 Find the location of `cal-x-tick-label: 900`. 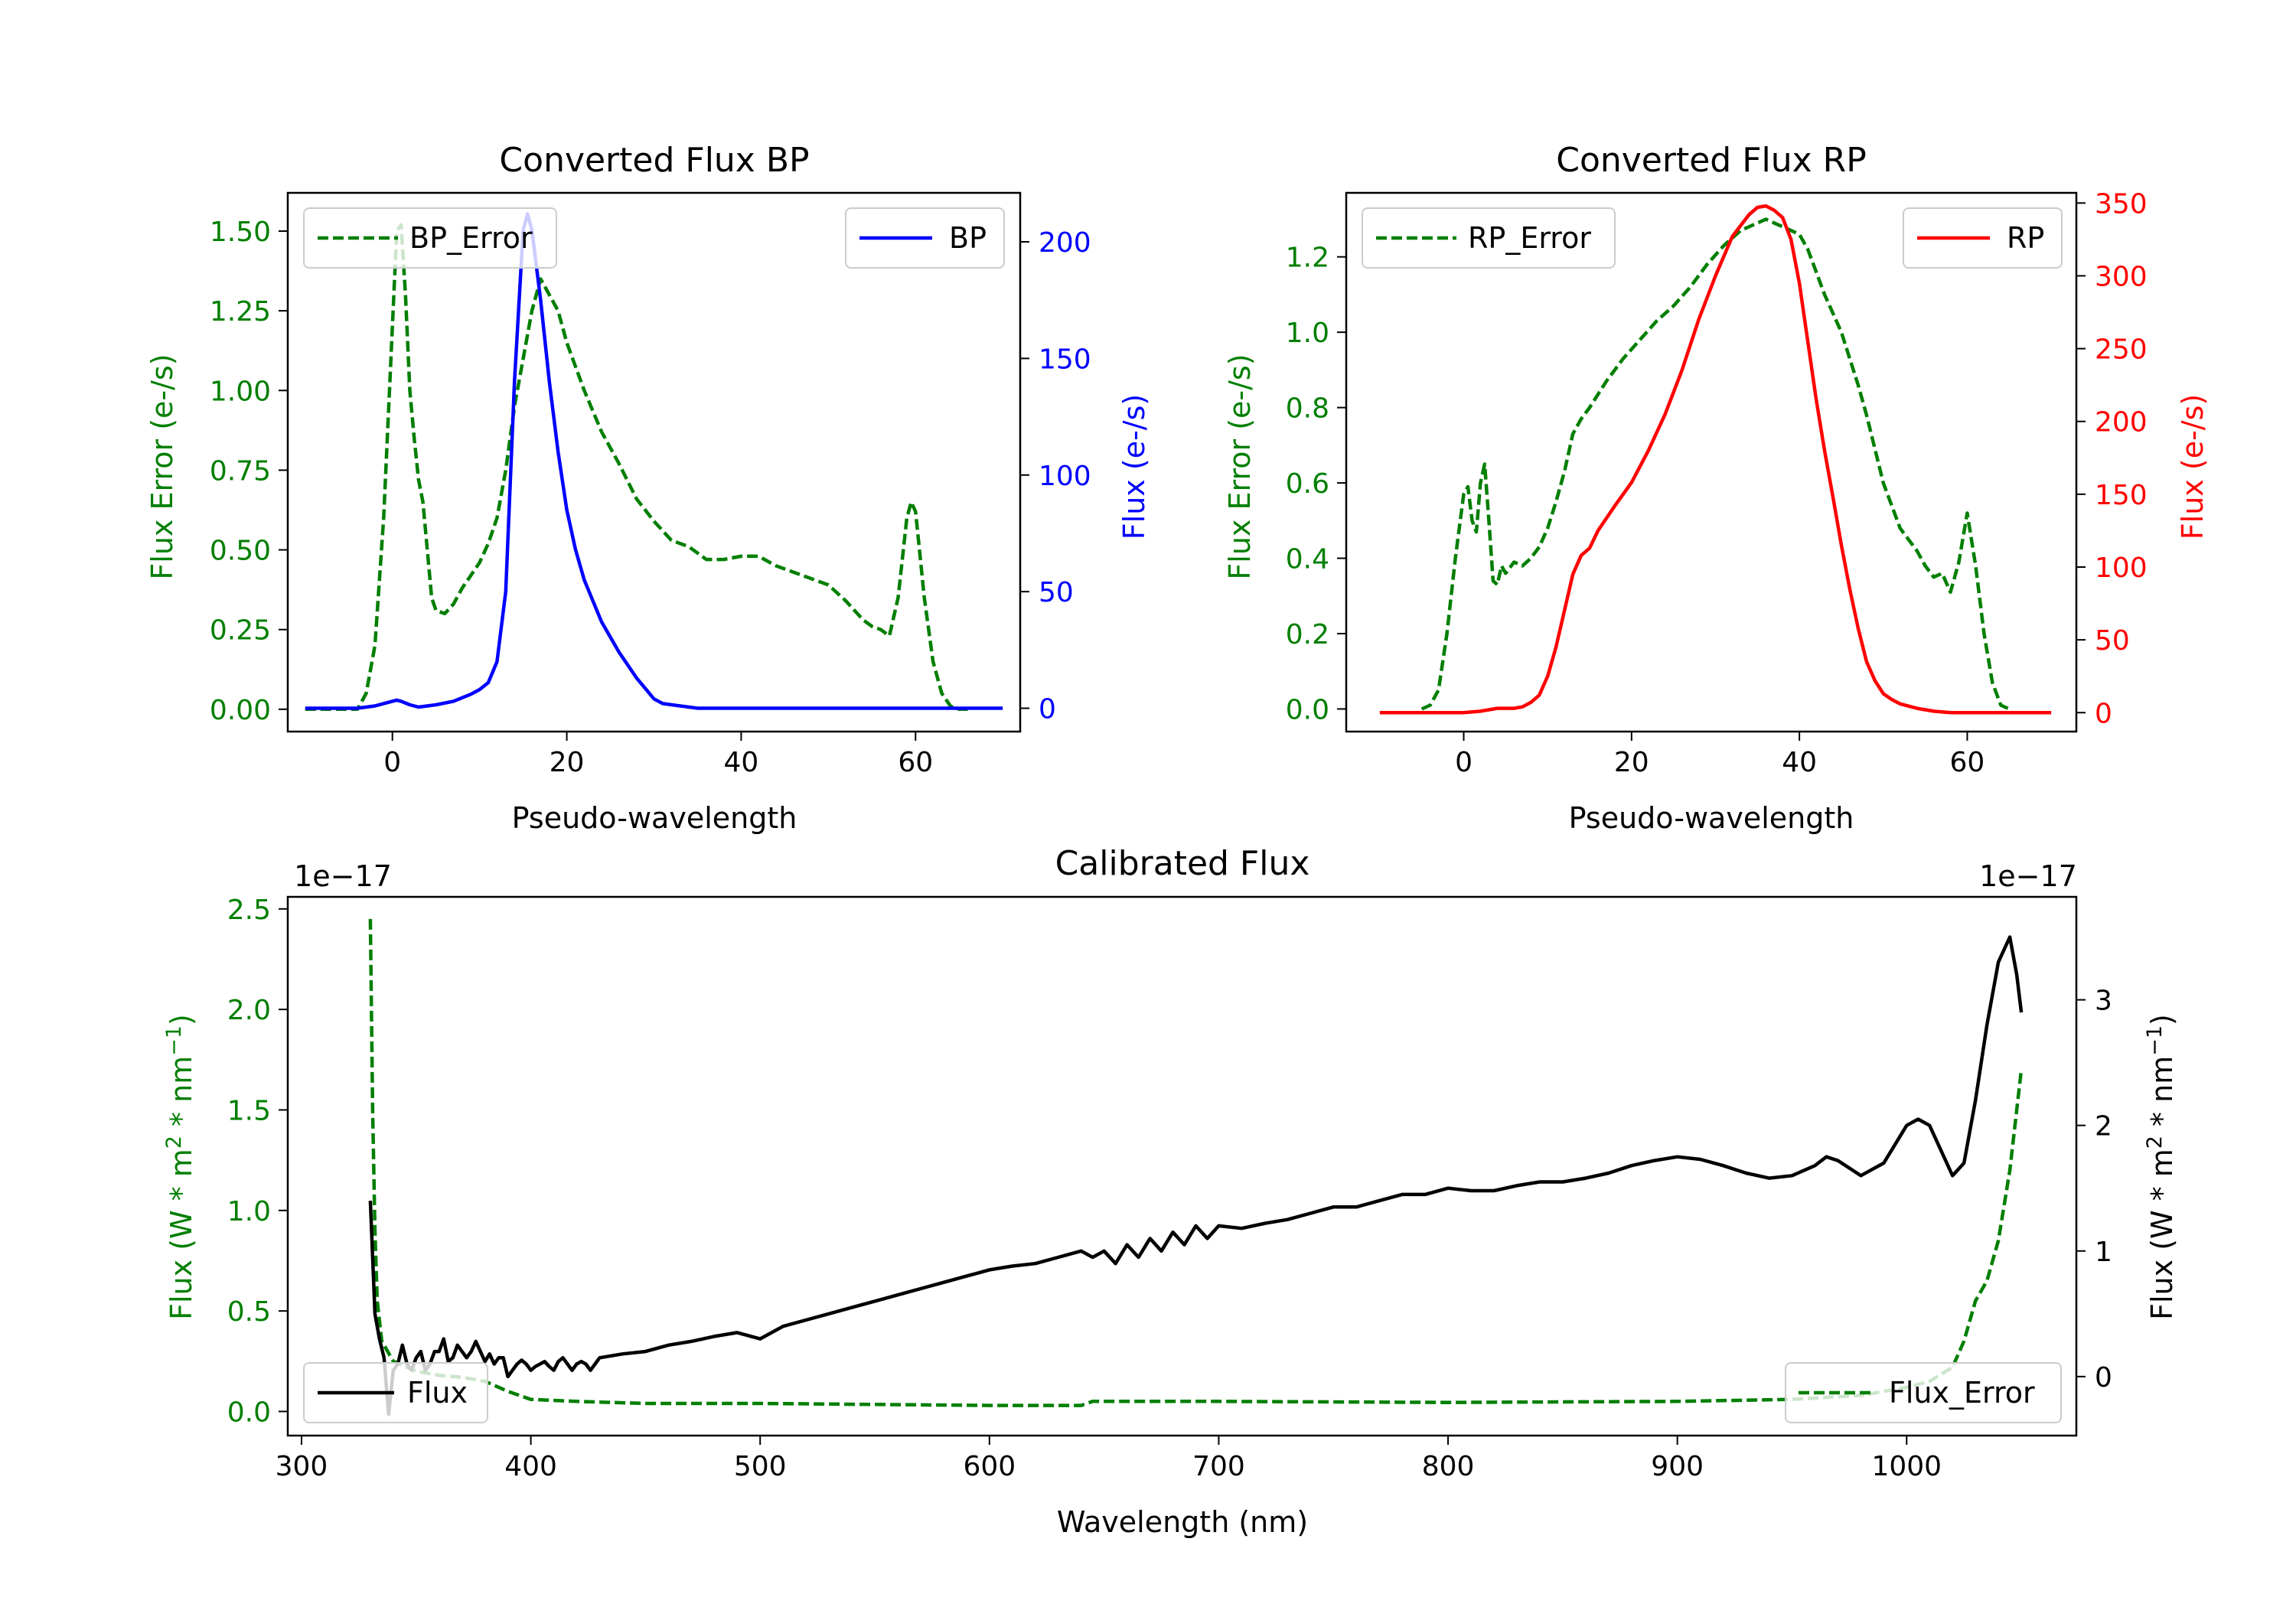

cal-x-tick-label: 900 is located at coordinates (1677, 1466).